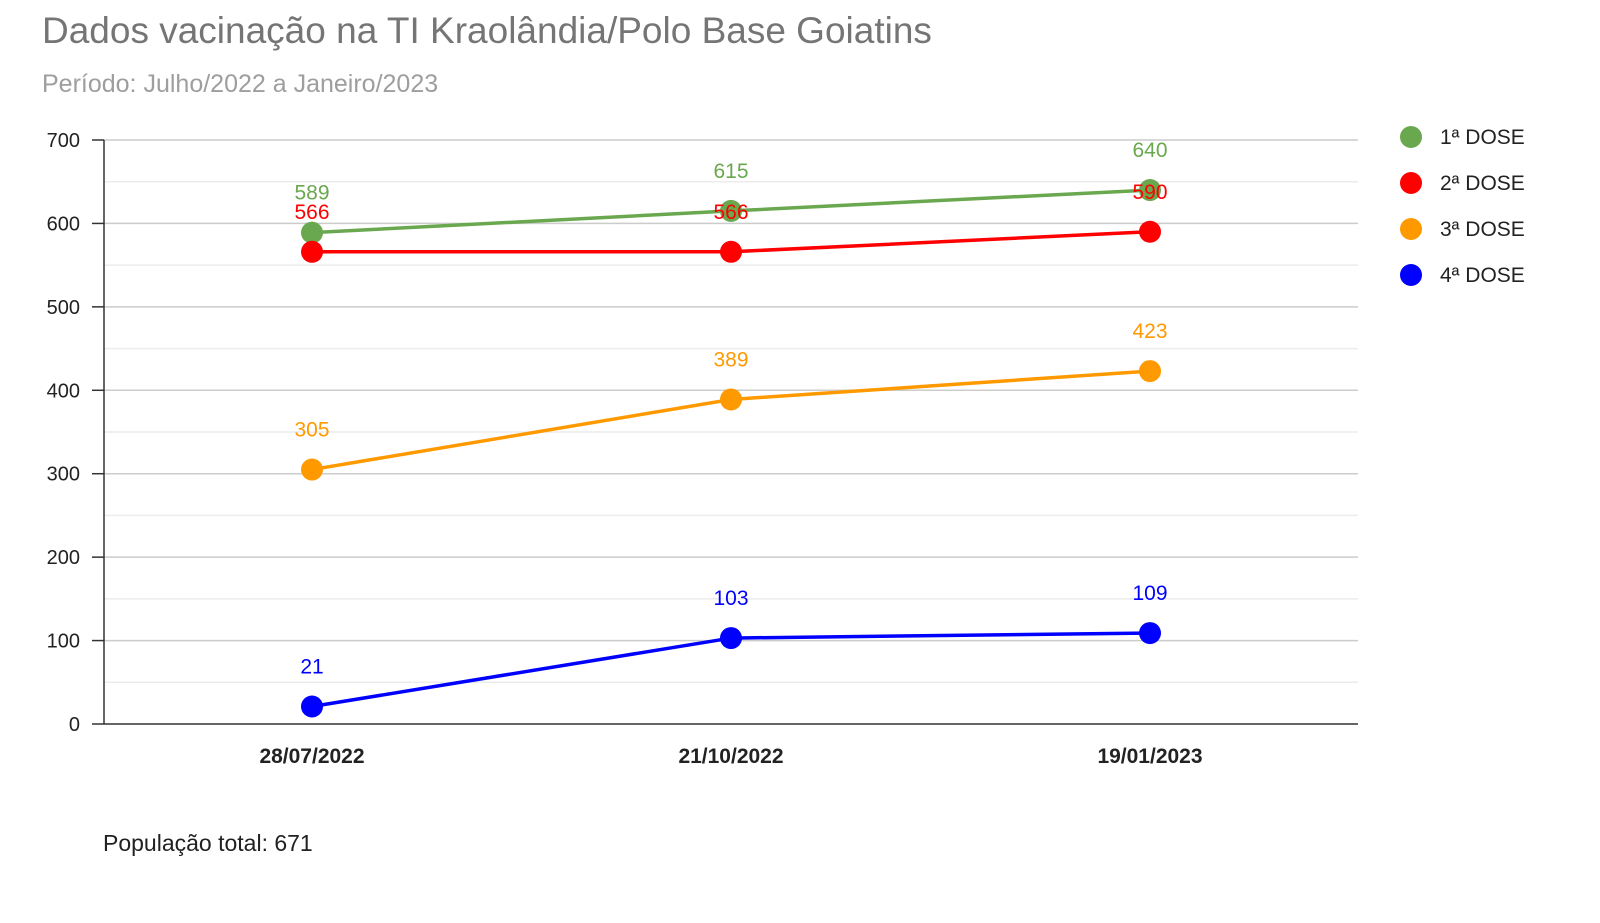  What do you see at coordinates (63, 308) in the screenshot?
I see `y-tick-label: 500` at bounding box center [63, 308].